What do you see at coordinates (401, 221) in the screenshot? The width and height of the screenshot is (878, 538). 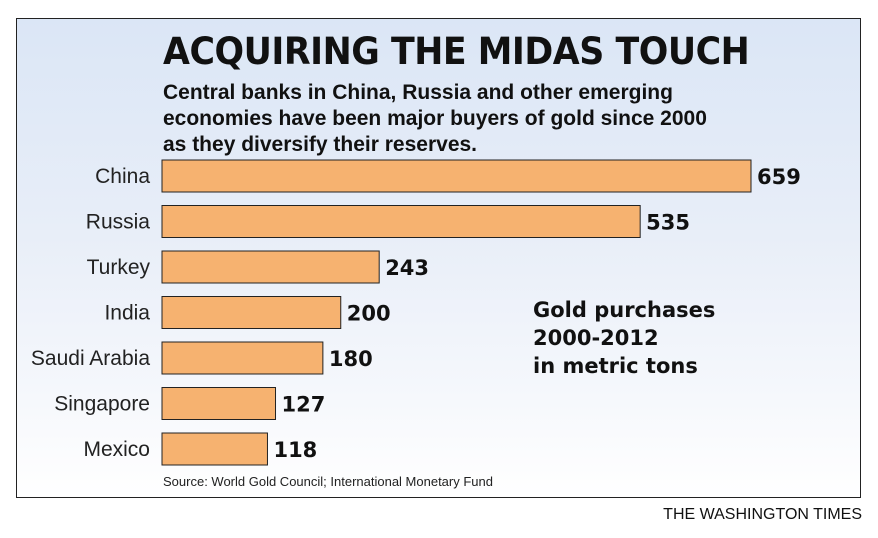 I see `bar-russia` at bounding box center [401, 221].